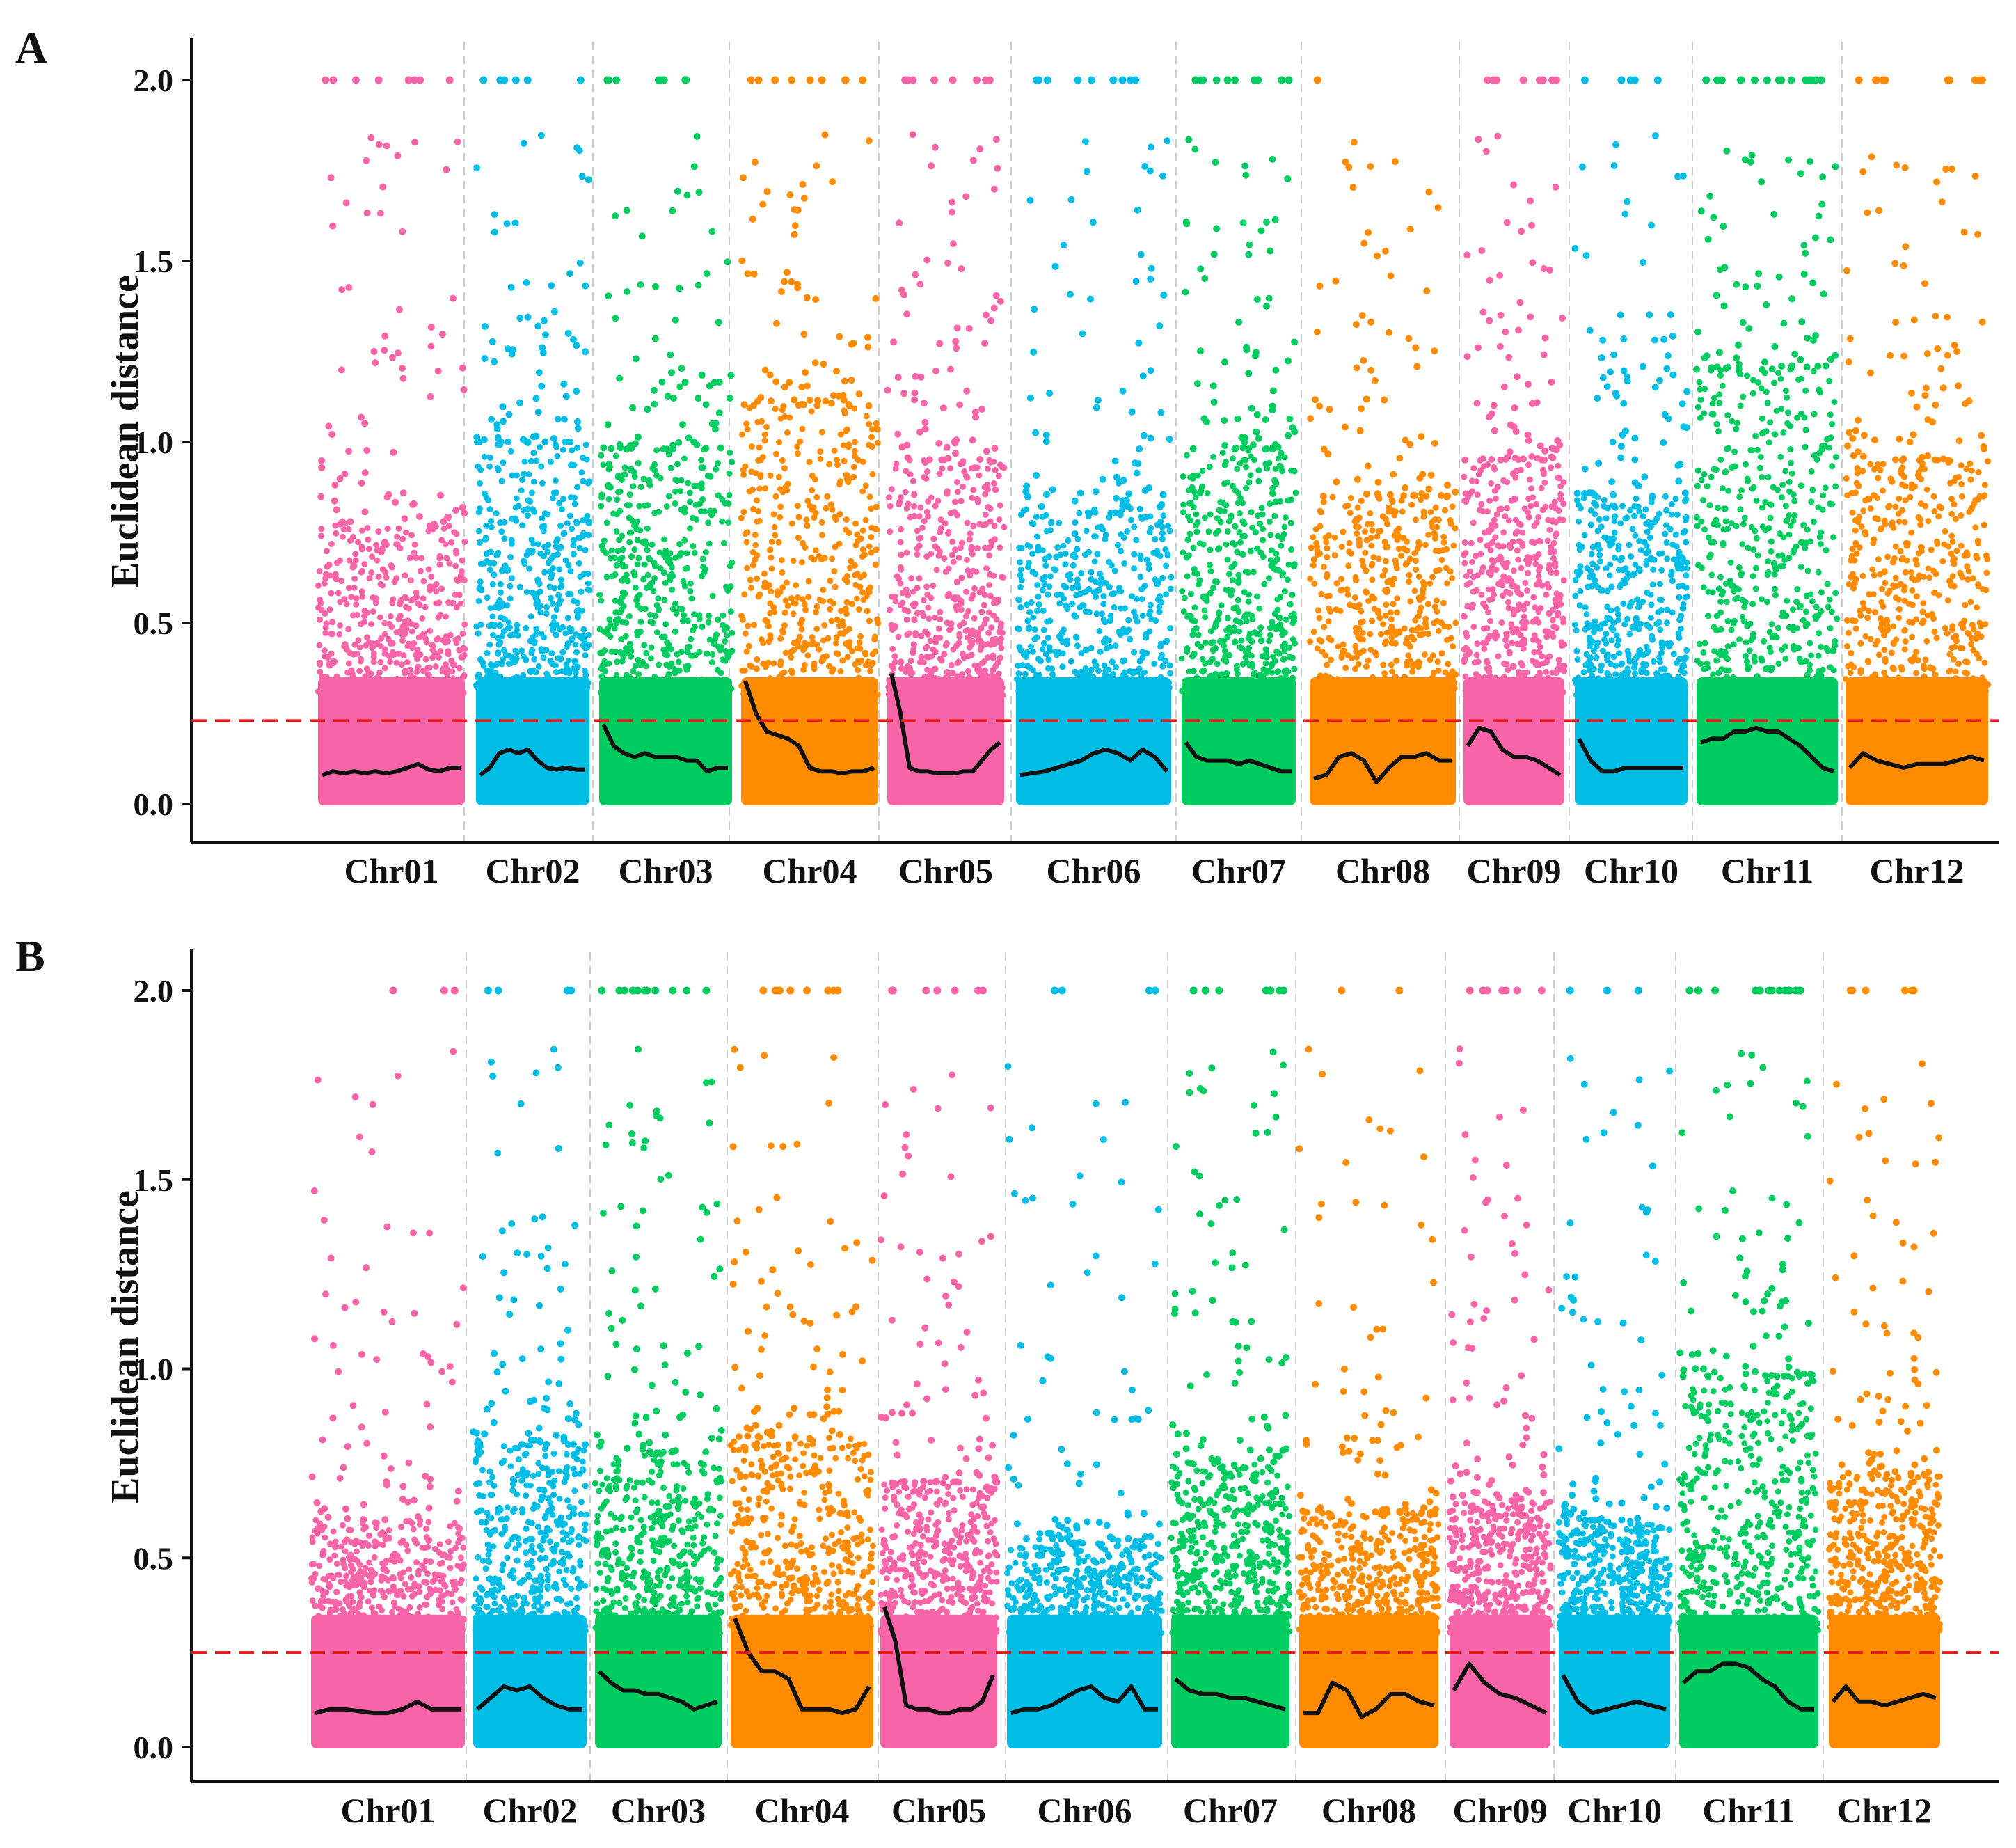 This screenshot has height=1848, width=2016. Describe the element at coordinates (1094, 440) in the screenshot. I see `chromosome-chr06-points` at that location.